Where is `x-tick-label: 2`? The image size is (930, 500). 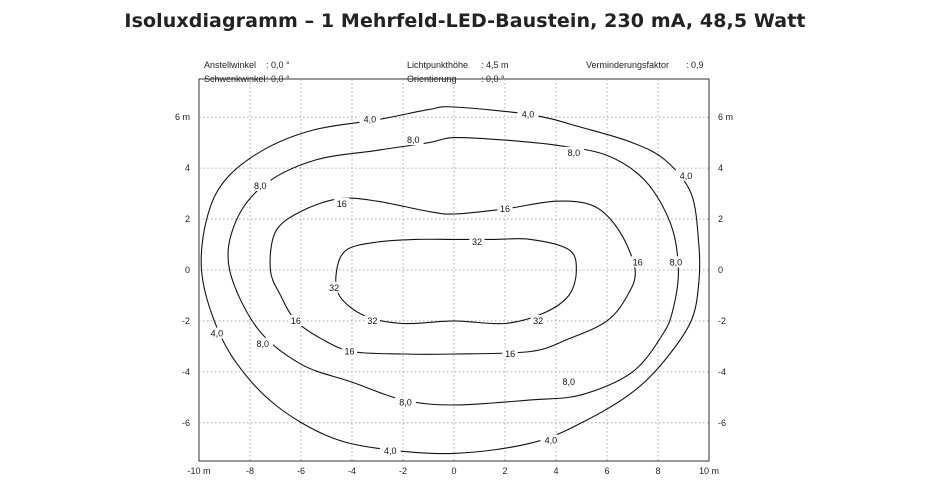 x-tick-label: 2 is located at coordinates (504, 471).